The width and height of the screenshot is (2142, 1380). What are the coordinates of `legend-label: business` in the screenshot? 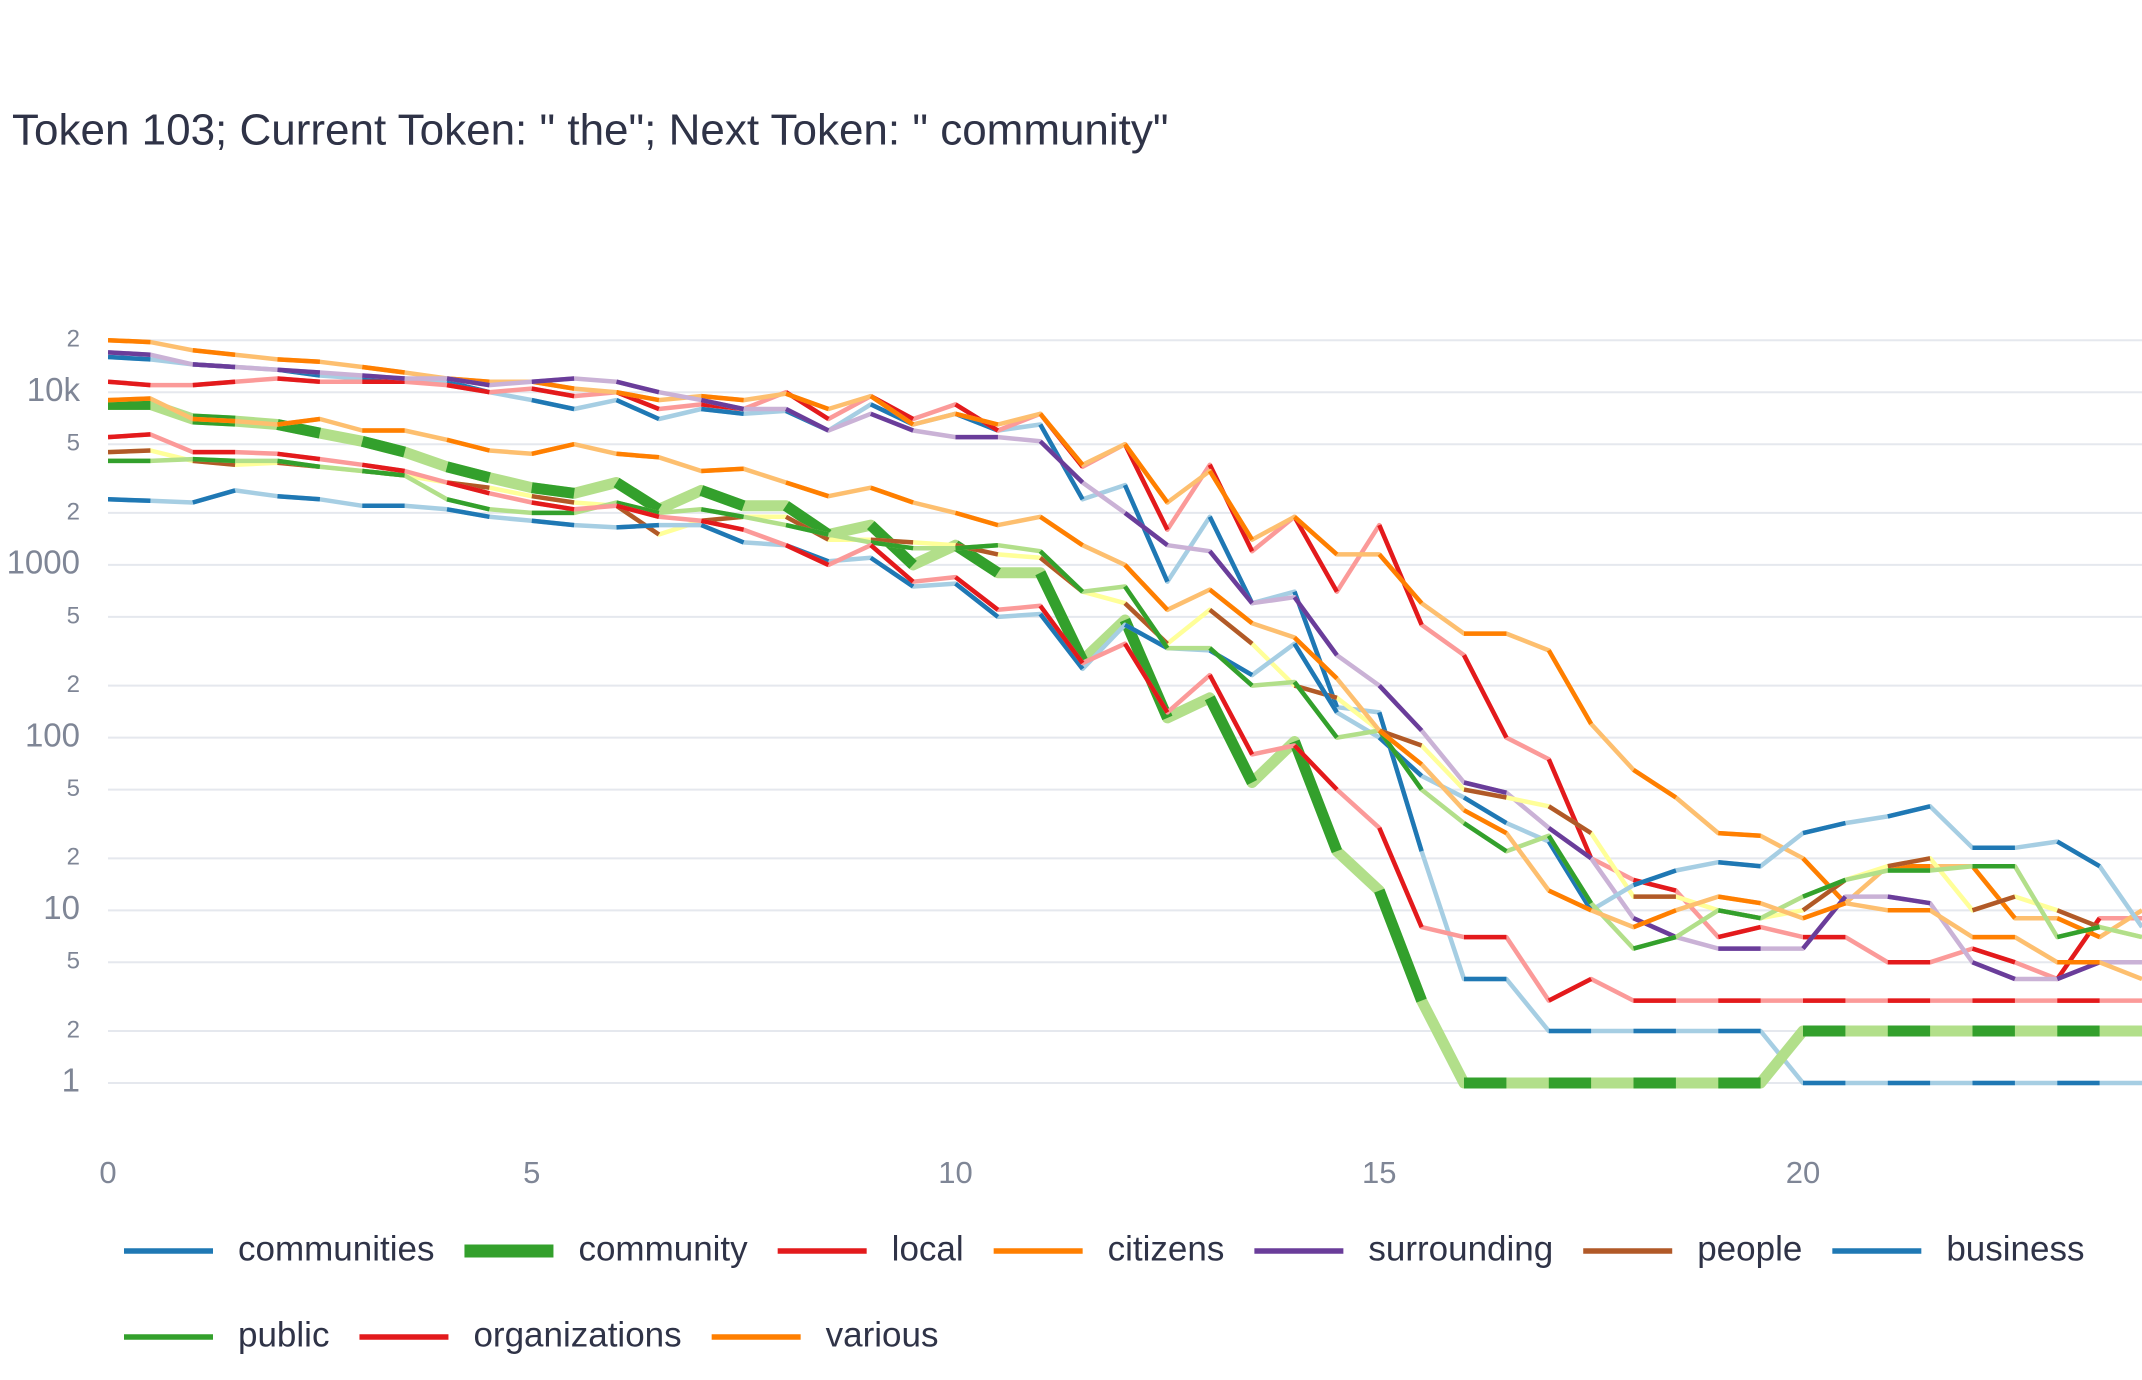 It's located at (2015, 1248).